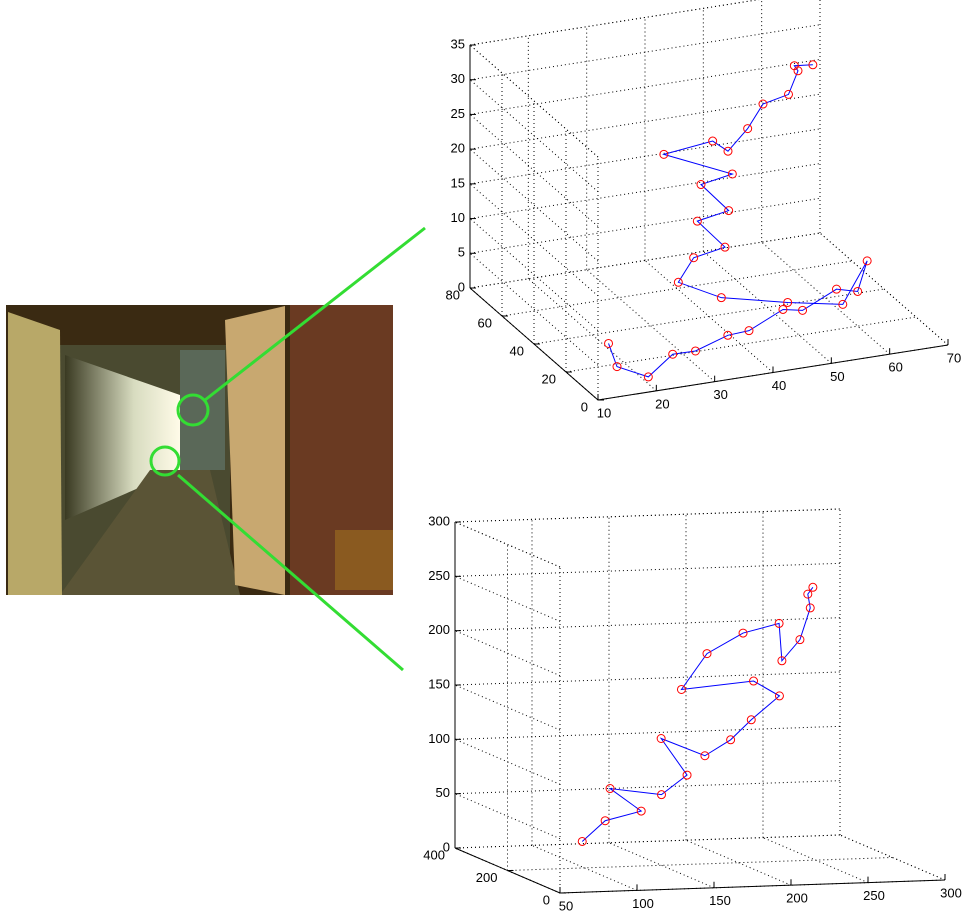 The height and width of the screenshot is (922, 980). What do you see at coordinates (951, 892) in the screenshot?
I see `x-tick-label: 300` at bounding box center [951, 892].